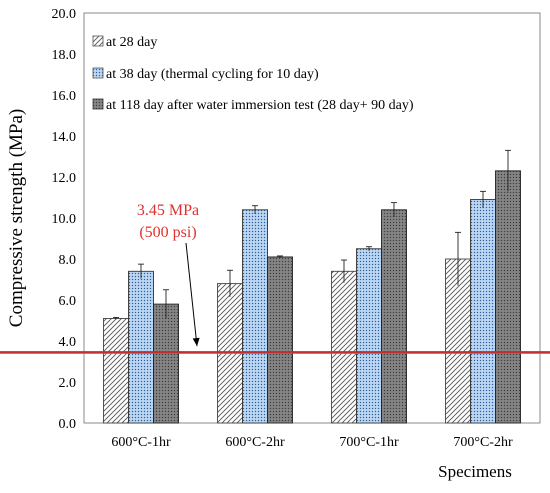 Image resolution: width=550 pixels, height=493 pixels. Describe the element at coordinates (98, 104) in the screenshot. I see `legend-swatch-118-day` at that location.